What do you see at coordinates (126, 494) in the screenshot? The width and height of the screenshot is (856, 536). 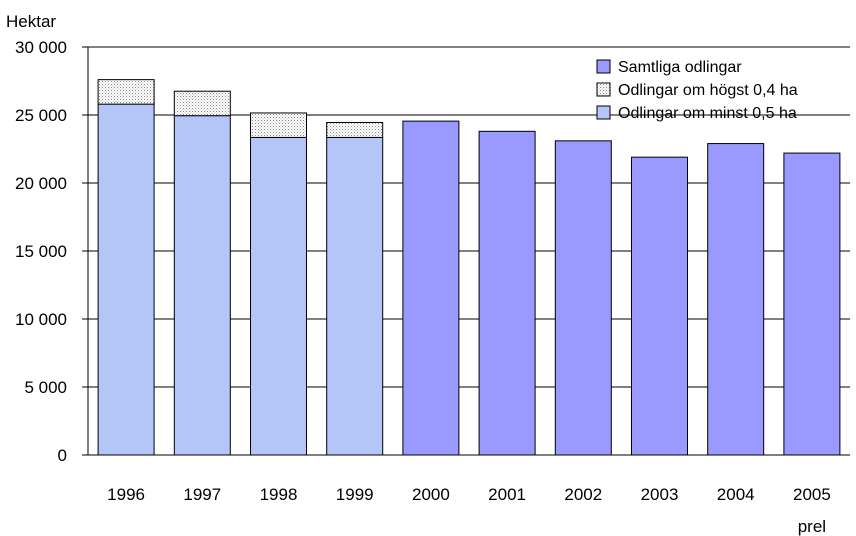 I see `x-tick-label-1996: 1996` at bounding box center [126, 494].